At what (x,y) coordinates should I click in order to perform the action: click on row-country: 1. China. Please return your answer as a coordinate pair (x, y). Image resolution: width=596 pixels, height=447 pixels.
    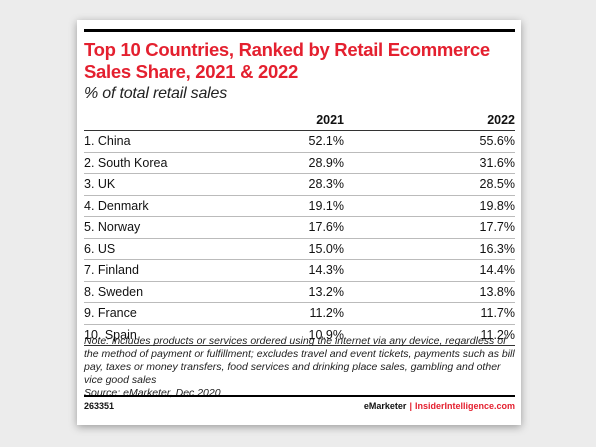
    Looking at the image, I should click on (159, 141).